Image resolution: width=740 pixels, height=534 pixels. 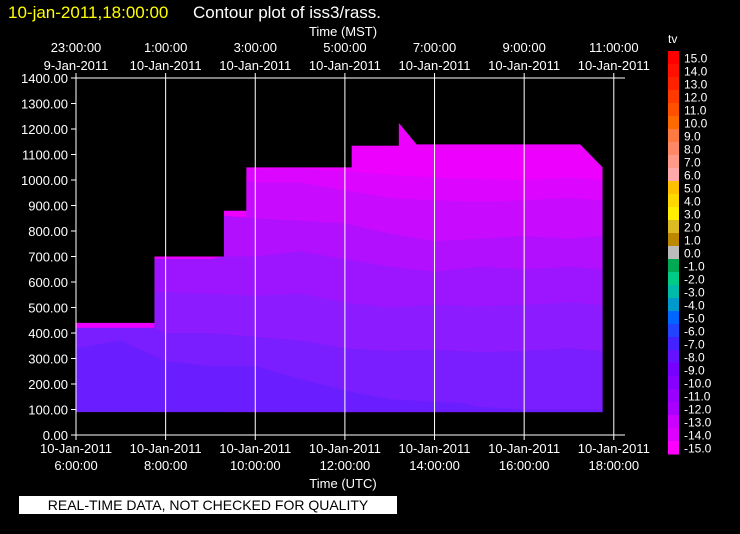 What do you see at coordinates (694, 280) in the screenshot?
I see `legend-label: -2.0` at bounding box center [694, 280].